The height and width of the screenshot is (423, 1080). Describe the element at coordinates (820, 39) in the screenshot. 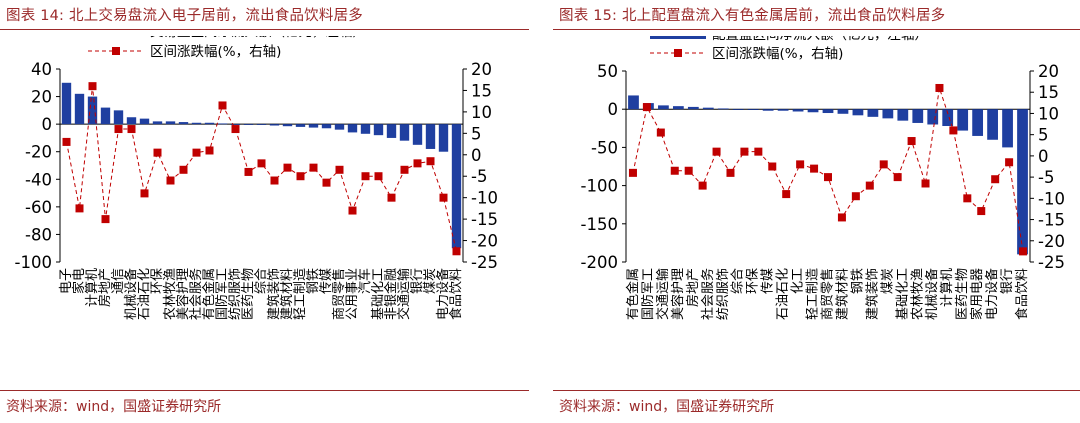

I see `legend-bar-label: 配置盘区间净流入额（亿元，左轴）` at that location.